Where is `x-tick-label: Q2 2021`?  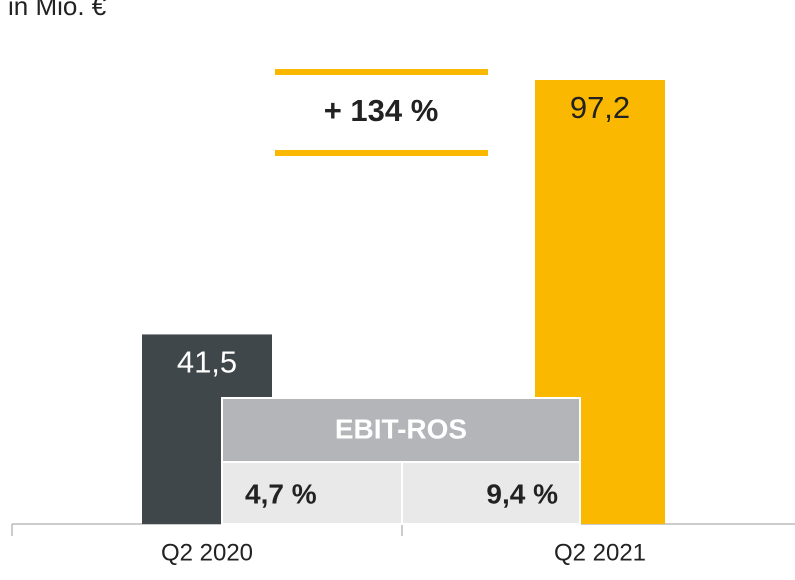 x-tick-label: Q2 2021 is located at coordinates (600, 552).